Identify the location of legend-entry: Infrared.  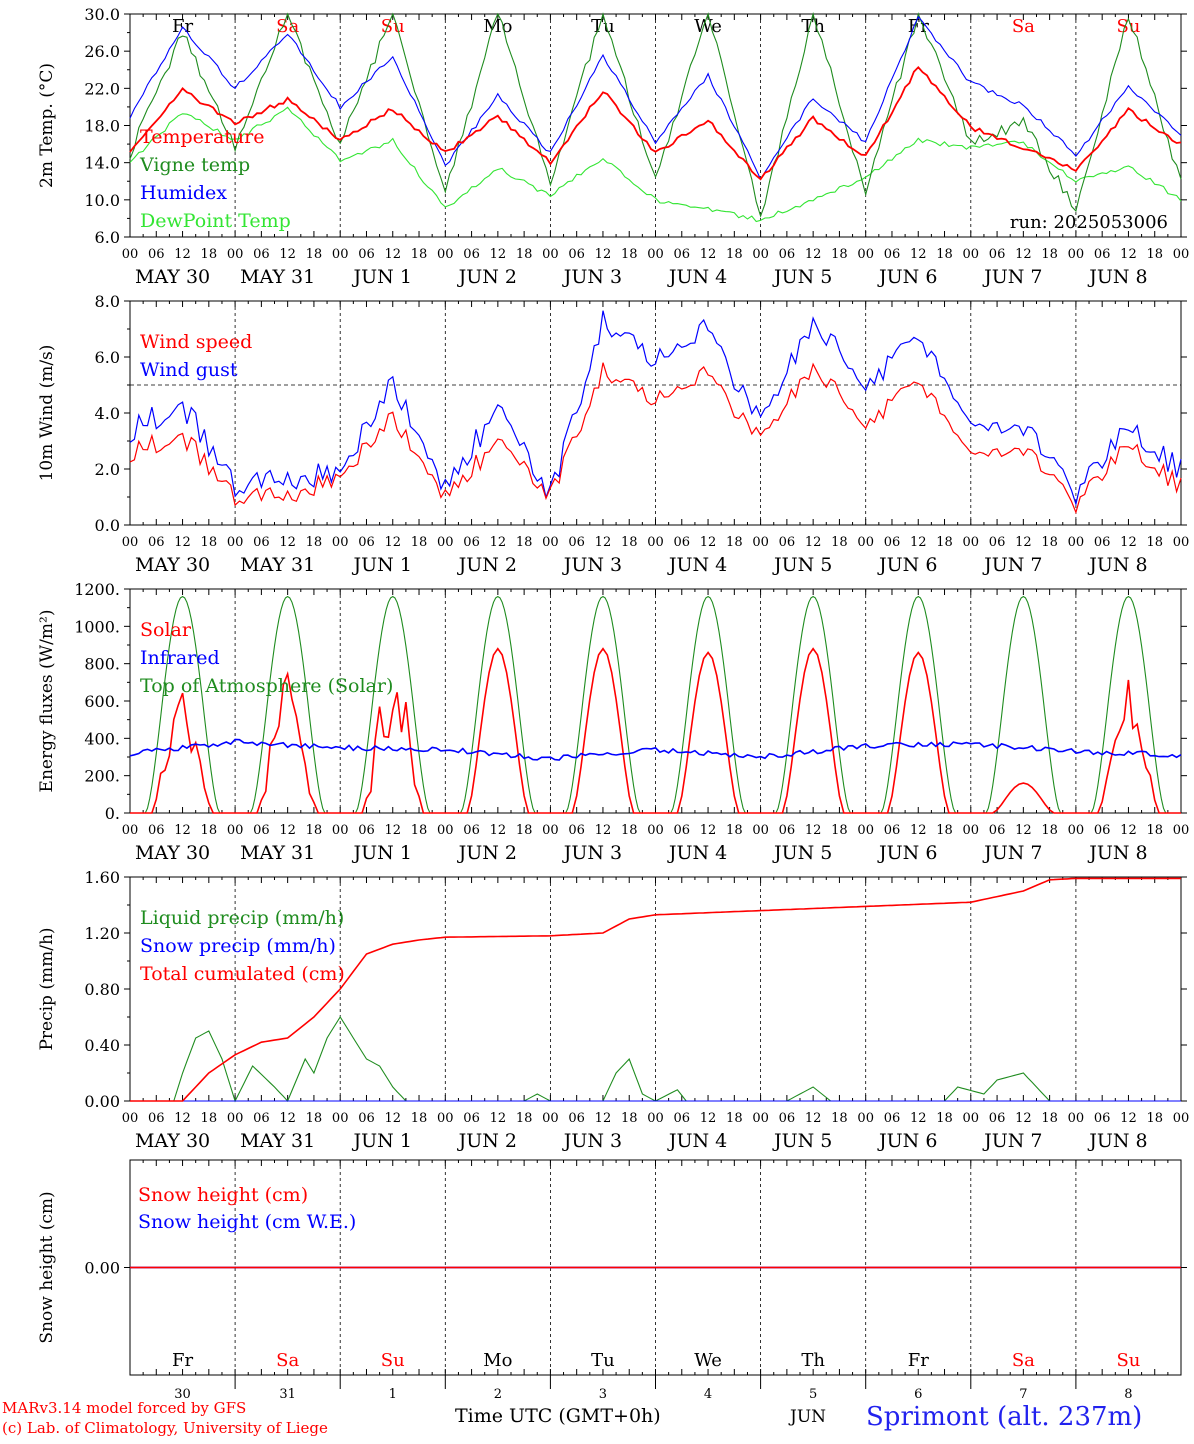
(180, 658).